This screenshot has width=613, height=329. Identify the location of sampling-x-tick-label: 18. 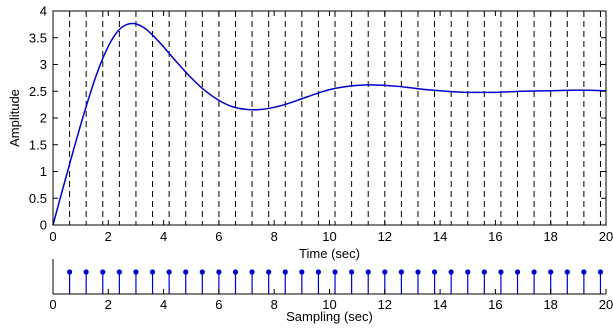
(550, 304).